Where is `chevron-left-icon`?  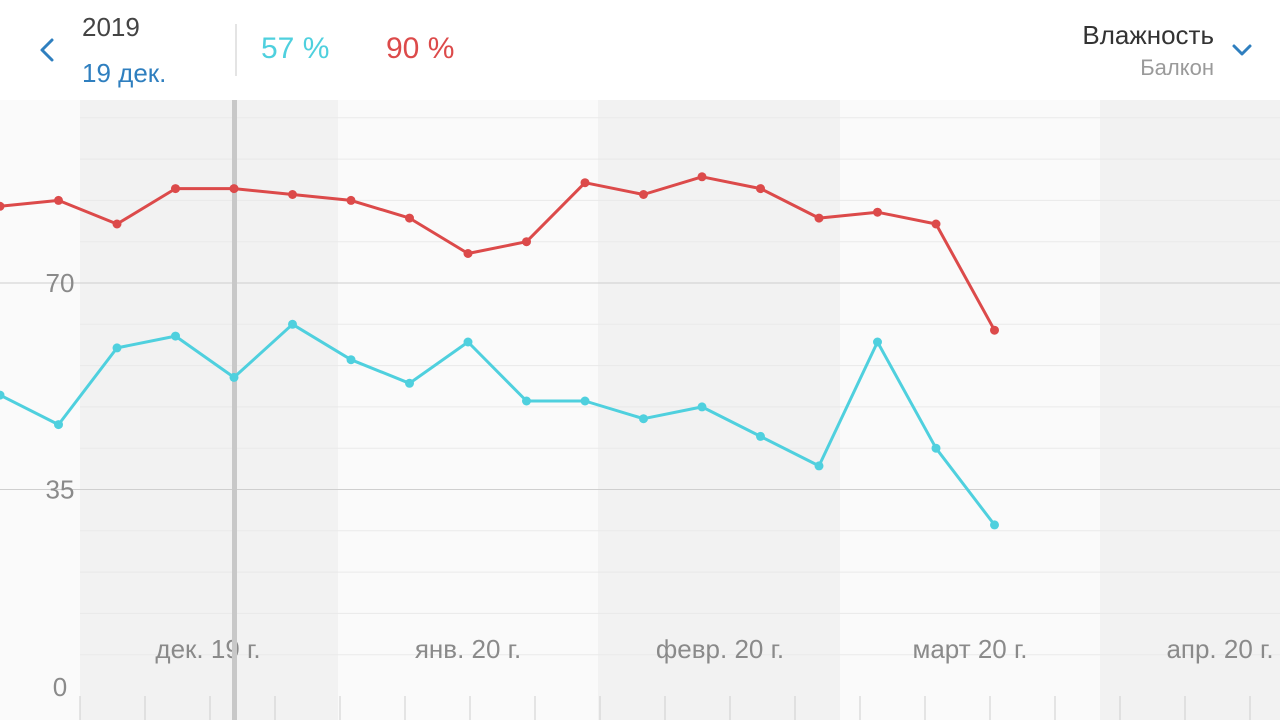
chevron-left-icon is located at coordinates (47, 50).